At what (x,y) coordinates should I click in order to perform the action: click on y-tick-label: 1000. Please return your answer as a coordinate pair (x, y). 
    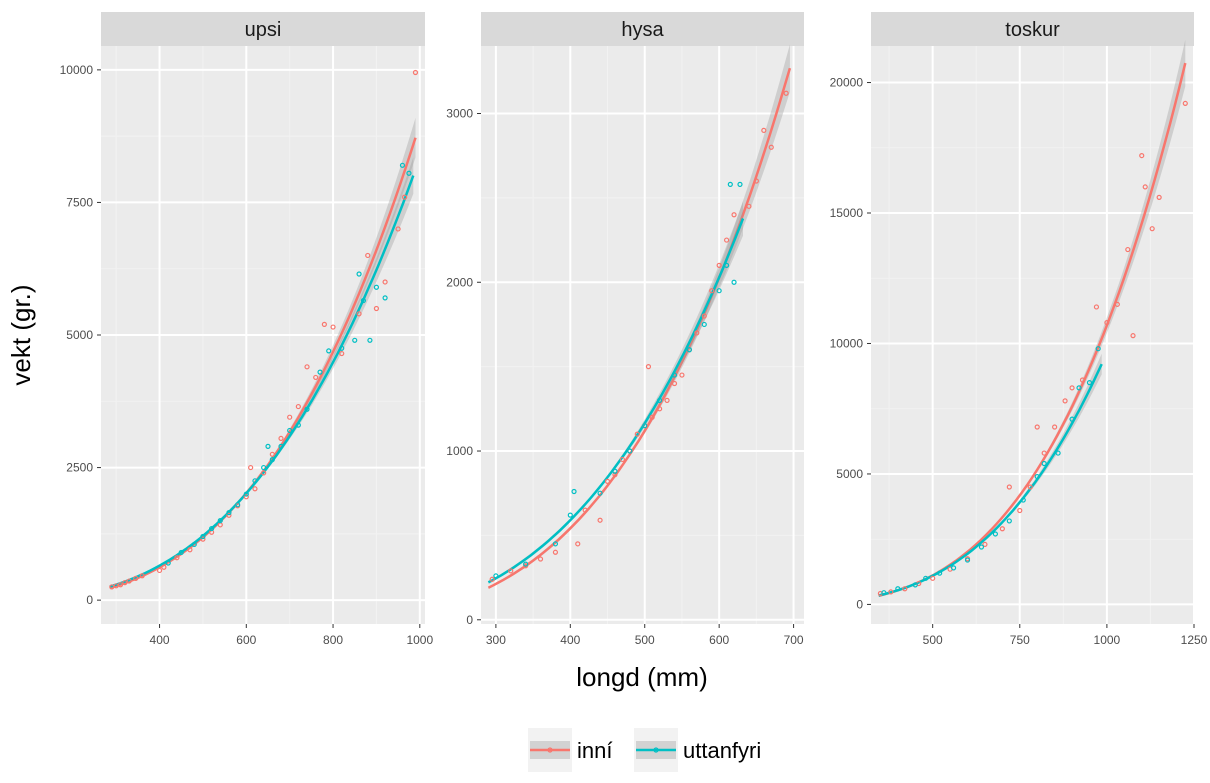
    Looking at the image, I should click on (459, 451).